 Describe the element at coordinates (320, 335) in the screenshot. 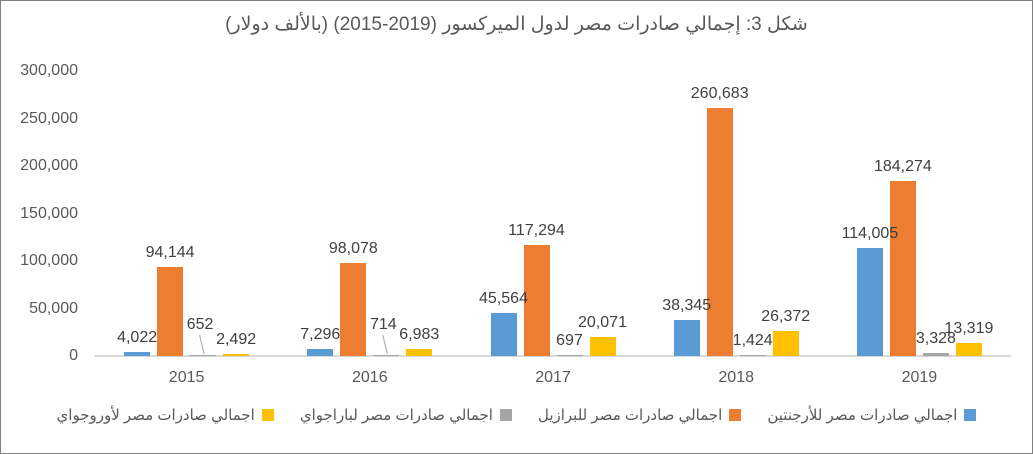

I see `data-label-argentina-2016: 7,296` at that location.